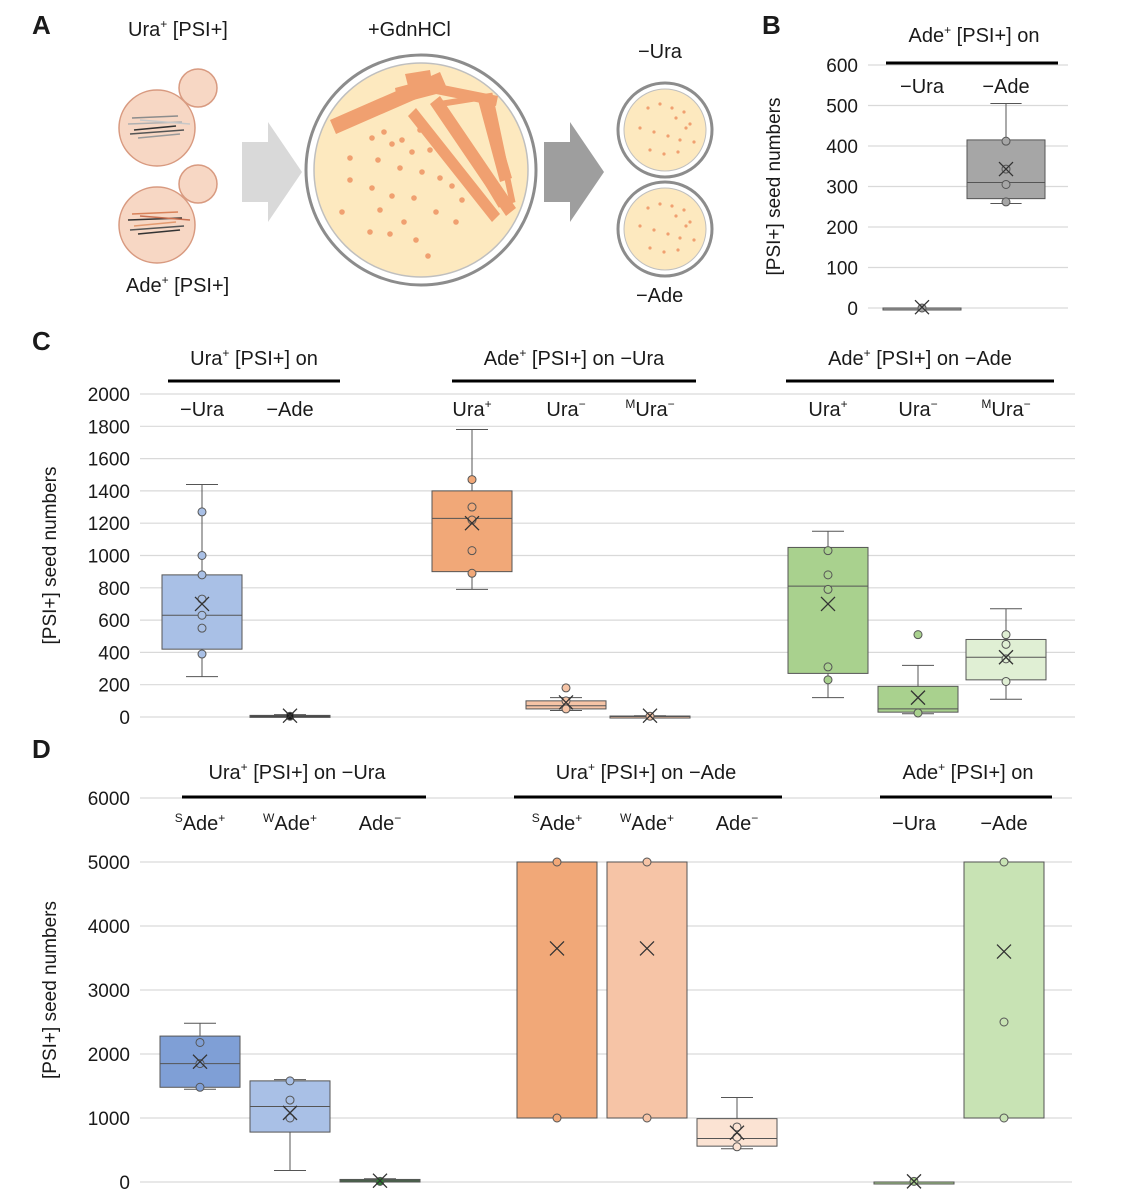 The height and width of the screenshot is (1192, 1128). I want to click on y-tick-label: 800, so click(114, 589).